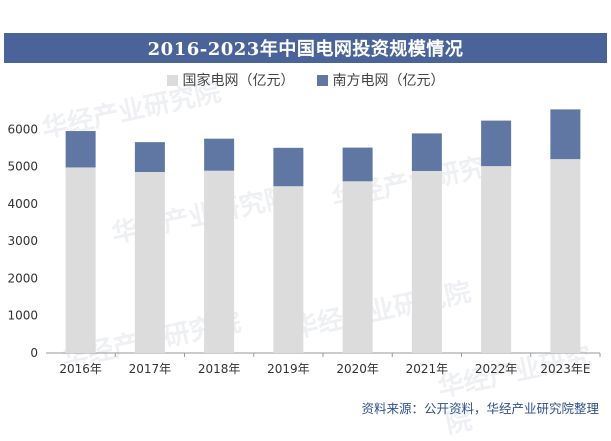 This screenshot has width=611, height=441. Describe the element at coordinates (480, 408) in the screenshot. I see `source-note: 资料来源：公开资料，华经产业研究院整理` at that location.